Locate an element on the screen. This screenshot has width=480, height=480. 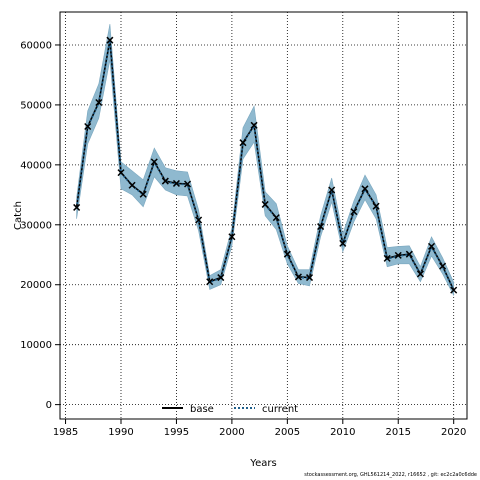
y-tick-label: 0 is located at coordinates (49, 405).